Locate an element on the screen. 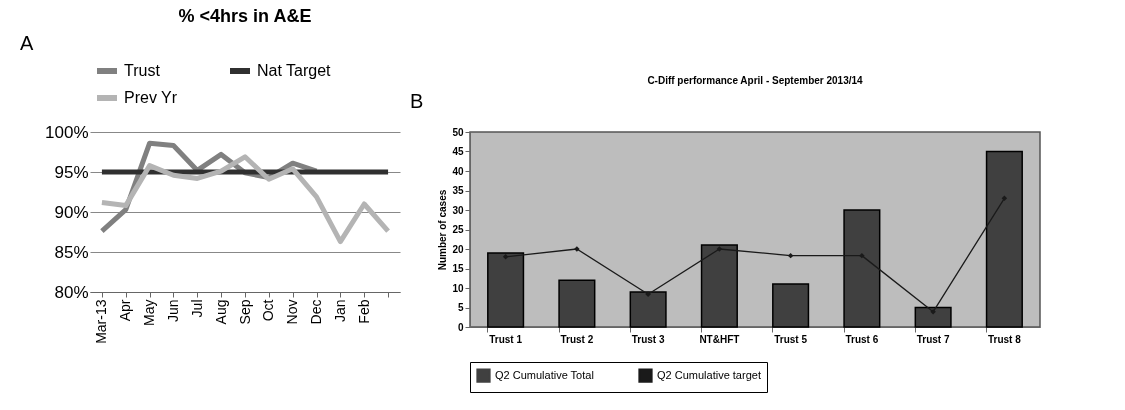 The height and width of the screenshot is (410, 1125). y-tick-label: 10 is located at coordinates (458, 288).